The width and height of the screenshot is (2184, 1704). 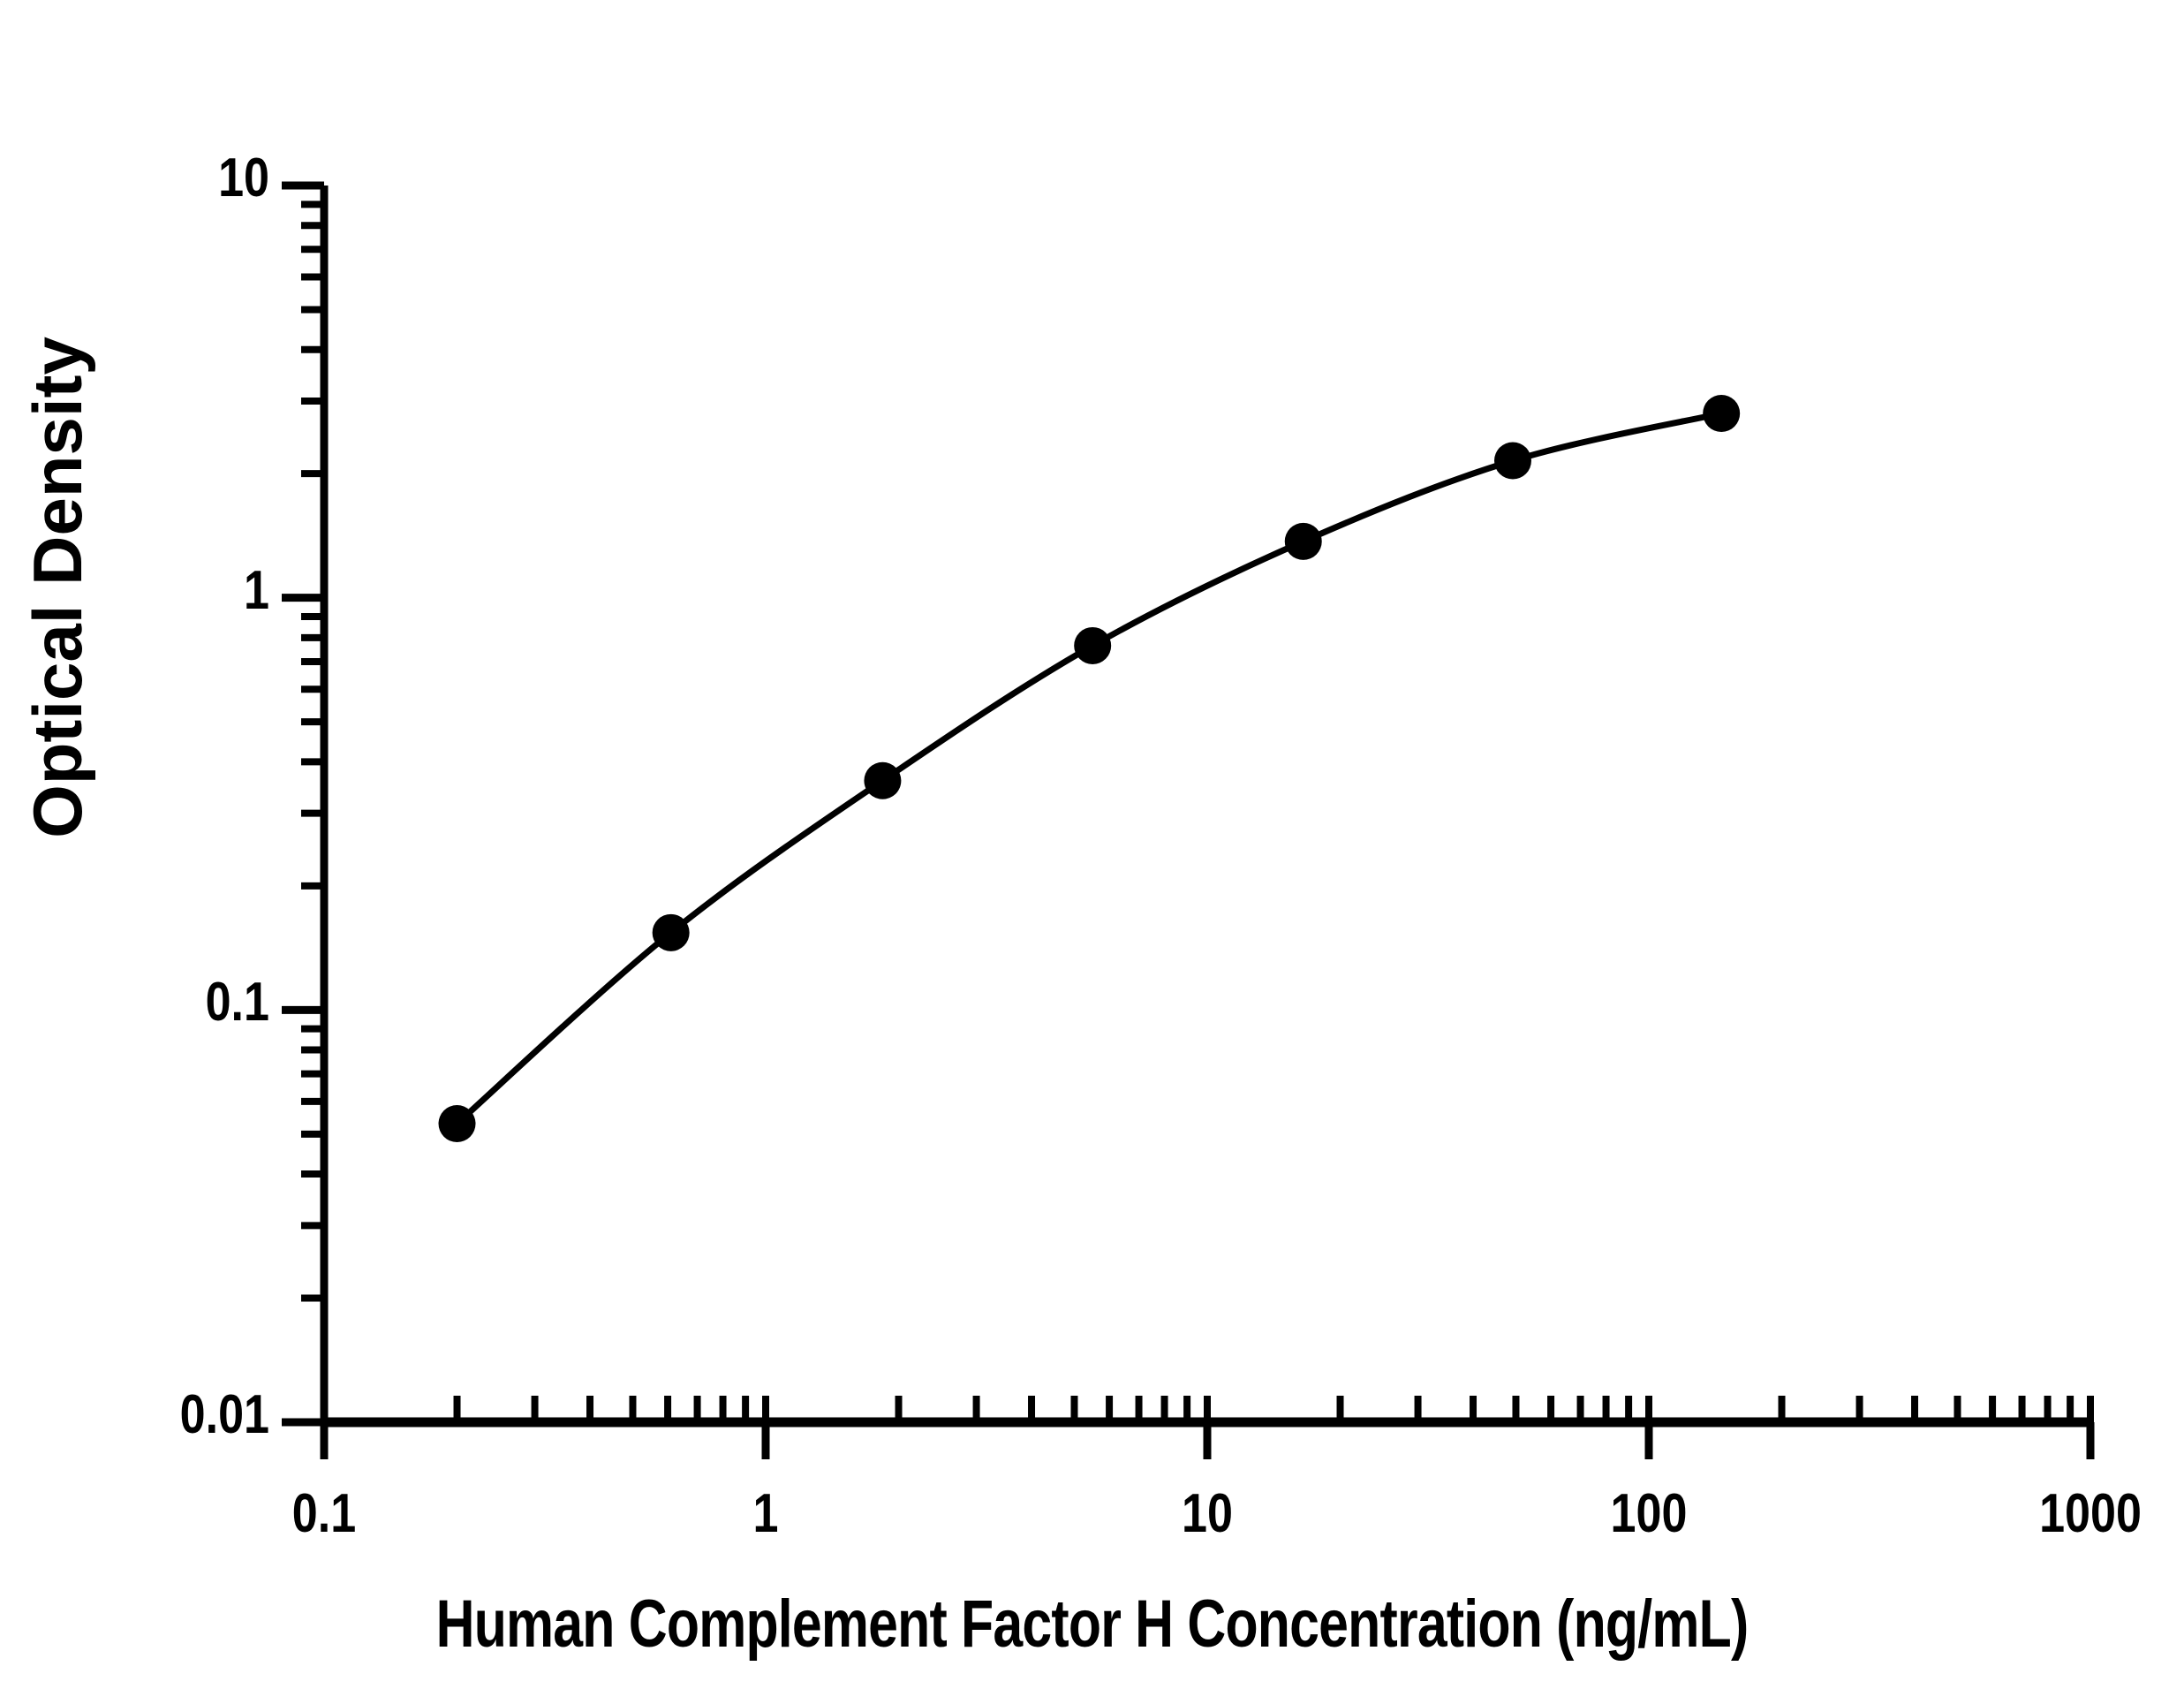 I want to click on y-axis-tick-label: 0.01, so click(x=224, y=1414).